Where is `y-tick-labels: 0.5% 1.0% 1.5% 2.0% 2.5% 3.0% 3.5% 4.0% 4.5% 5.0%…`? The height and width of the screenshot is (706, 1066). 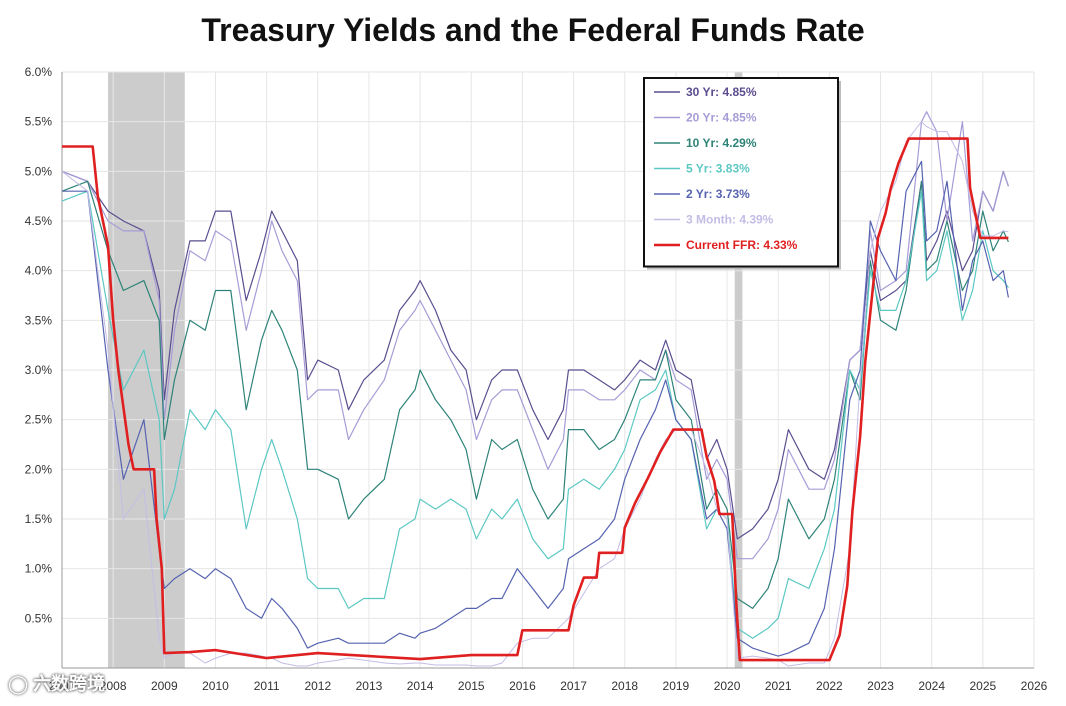
y-tick-labels: 0.5% 1.0% 1.5% 2.0% 2.5% 3.0% 3.5% 4.0% 4.5% 5.0%… is located at coordinates (39, 345).